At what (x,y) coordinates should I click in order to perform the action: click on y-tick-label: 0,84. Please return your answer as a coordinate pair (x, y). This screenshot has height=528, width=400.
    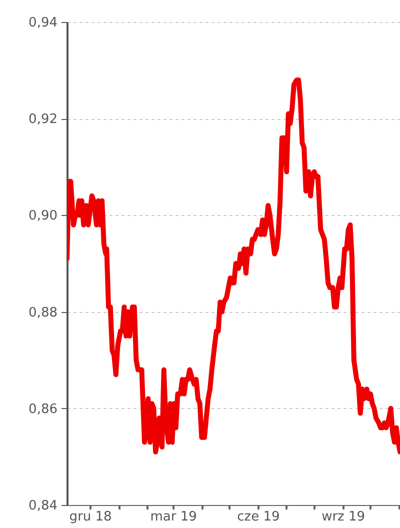
    Looking at the image, I should click on (43, 506).